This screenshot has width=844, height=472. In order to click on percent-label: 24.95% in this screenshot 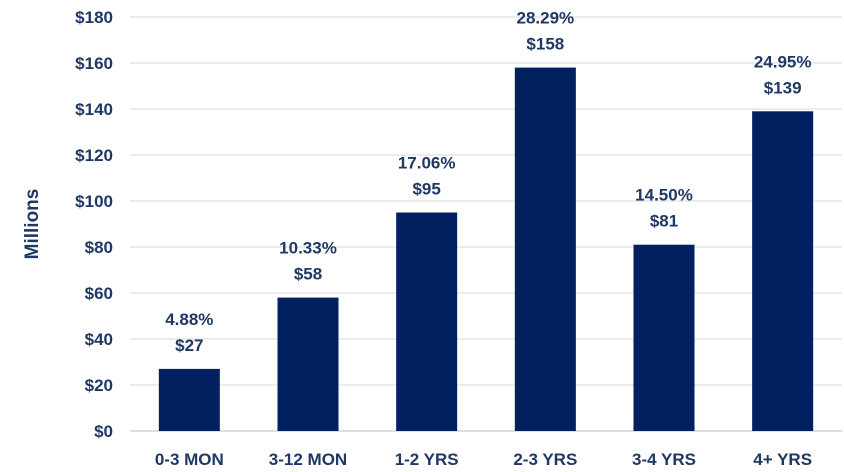, I will do `click(783, 61)`.